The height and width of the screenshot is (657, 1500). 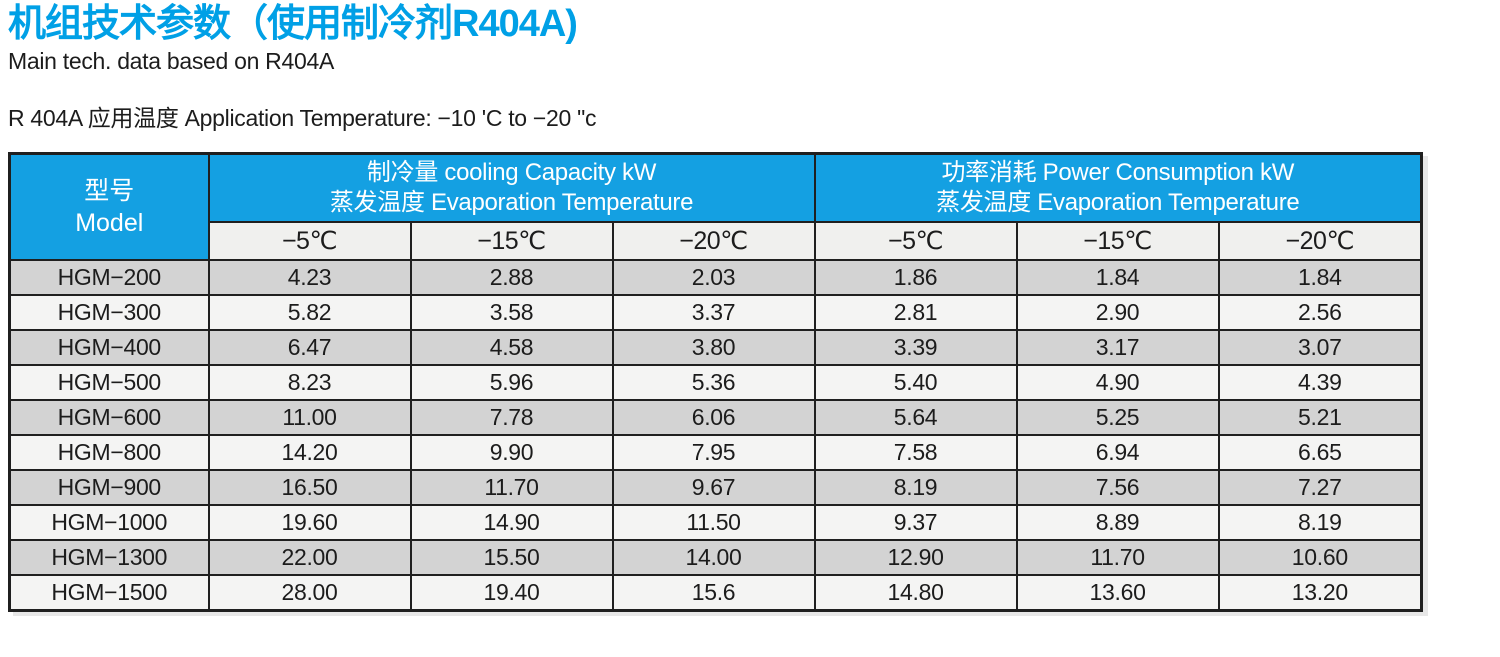 What do you see at coordinates (511, 203) in the screenshot?
I see `cooling-capacity-subtitle: 蒸发温度 Evaporation Temperature` at bounding box center [511, 203].